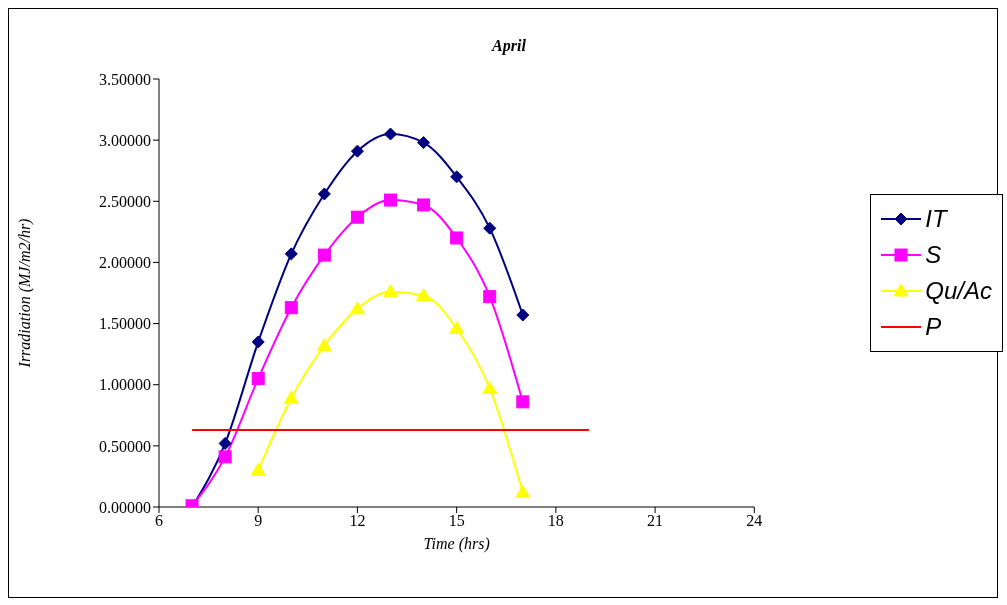 The height and width of the screenshot is (605, 1007). What do you see at coordinates (933, 255) in the screenshot?
I see `legend-label: S` at bounding box center [933, 255].